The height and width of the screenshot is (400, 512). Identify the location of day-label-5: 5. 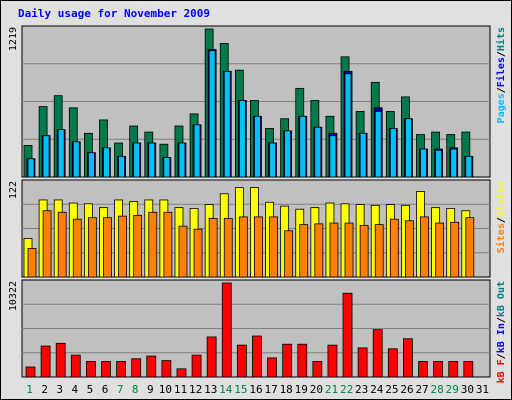
(90, 389).